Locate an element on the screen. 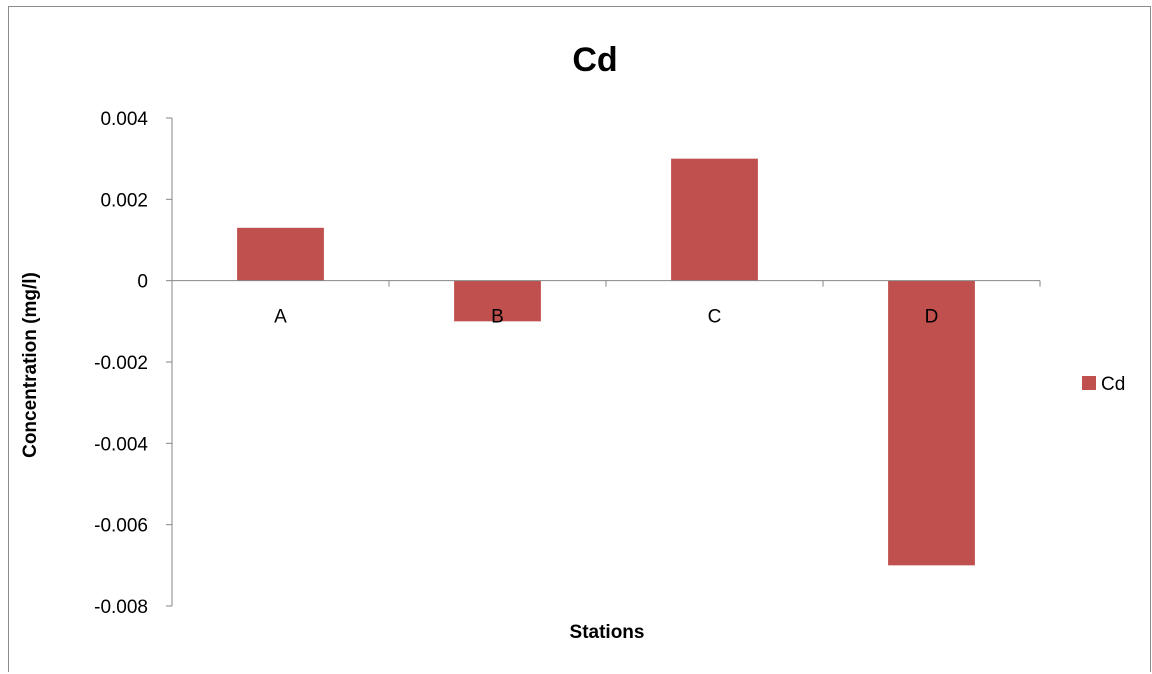 This screenshot has height=674, width=1152. y-tick-label: 0 is located at coordinates (142, 282).